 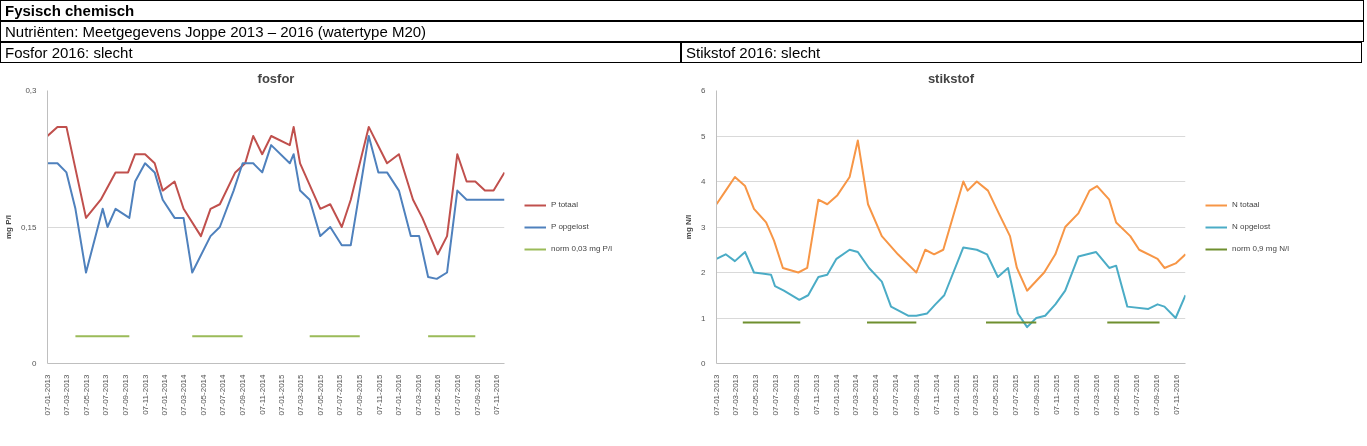 What do you see at coordinates (689, 227) in the screenshot?
I see `y-axis-title: mg N/l` at bounding box center [689, 227].